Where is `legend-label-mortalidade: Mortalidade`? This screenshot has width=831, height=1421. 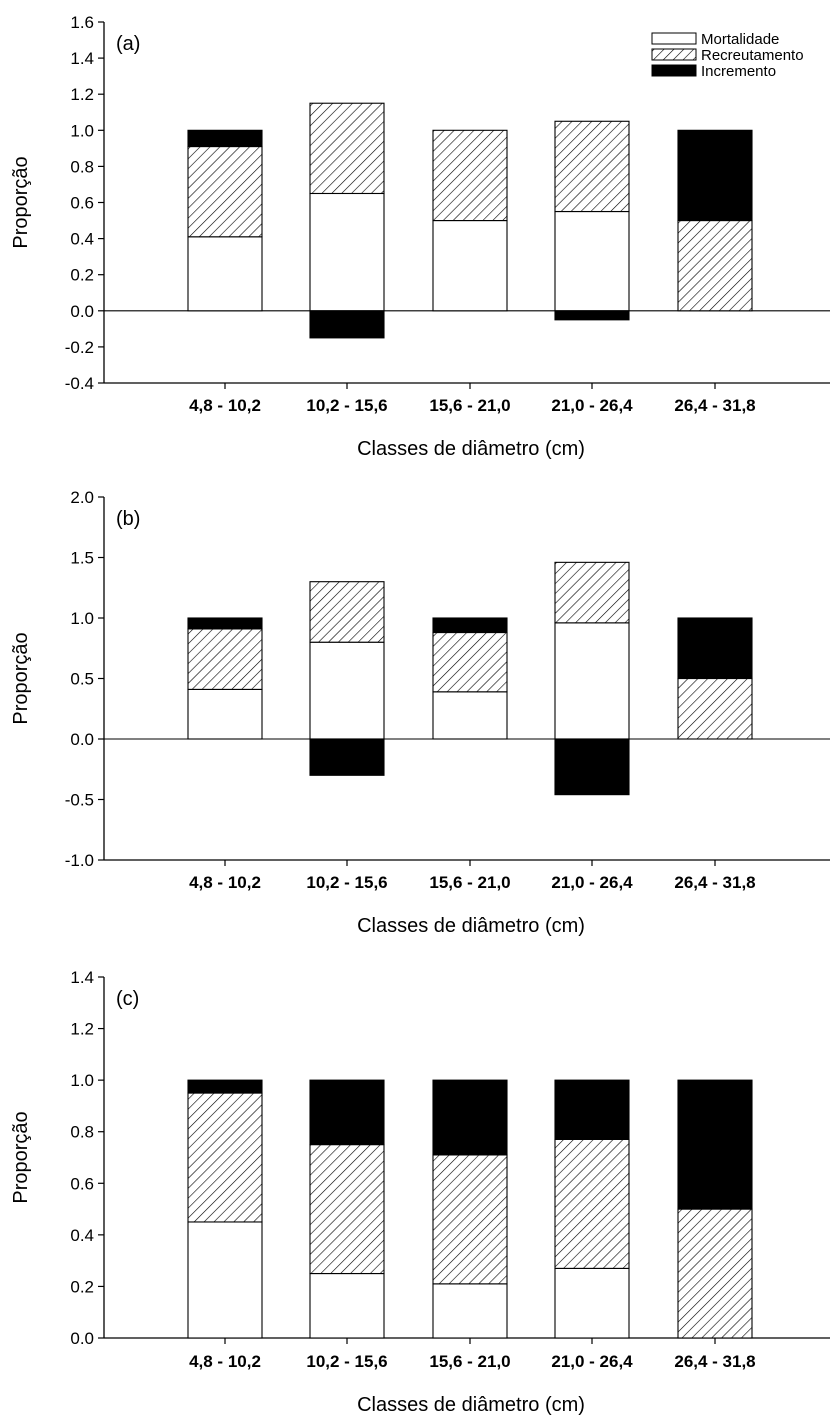
legend-label-mortalidade: Mortalidade is located at coordinates (740, 39).